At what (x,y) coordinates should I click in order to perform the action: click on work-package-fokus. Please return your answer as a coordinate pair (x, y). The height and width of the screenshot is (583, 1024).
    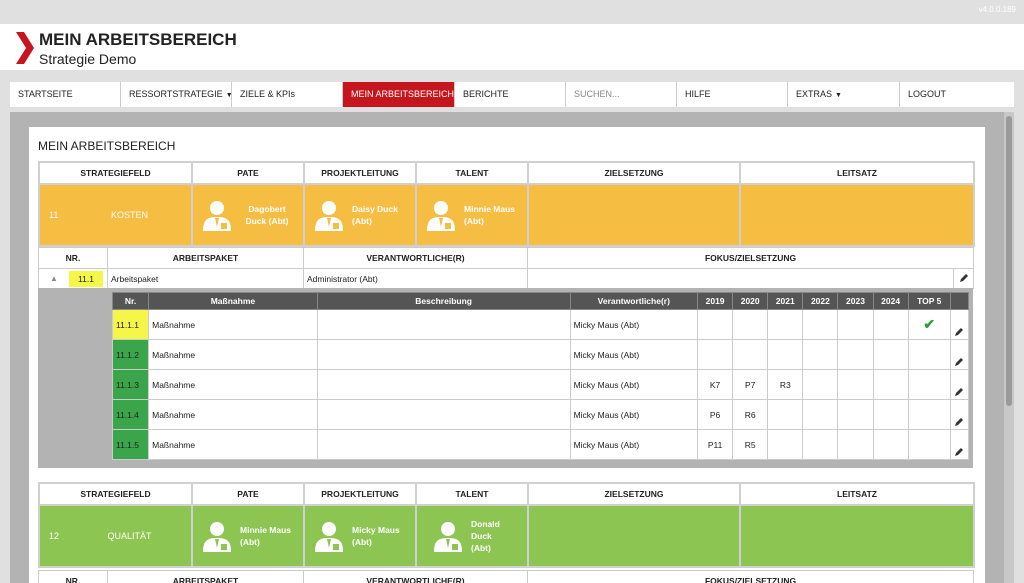
    Looking at the image, I should click on (740, 278).